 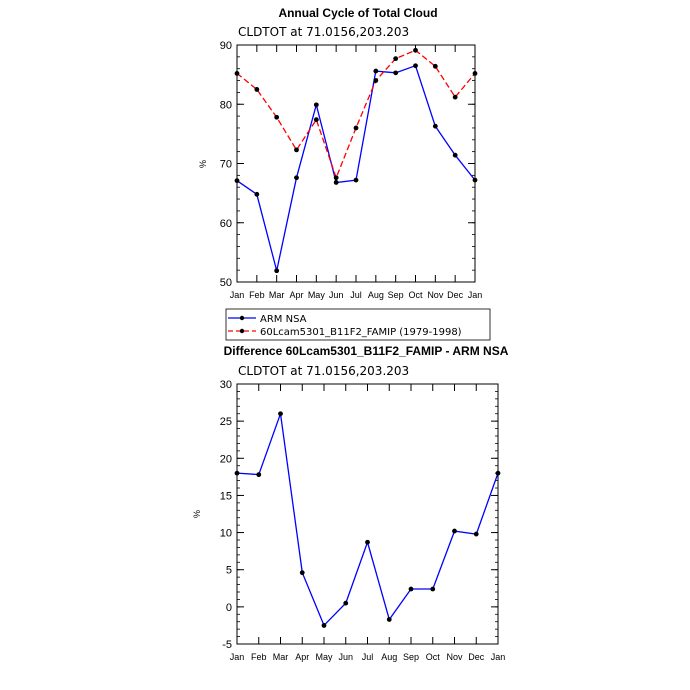 I want to click on top-series-group, so click(x=356, y=160).